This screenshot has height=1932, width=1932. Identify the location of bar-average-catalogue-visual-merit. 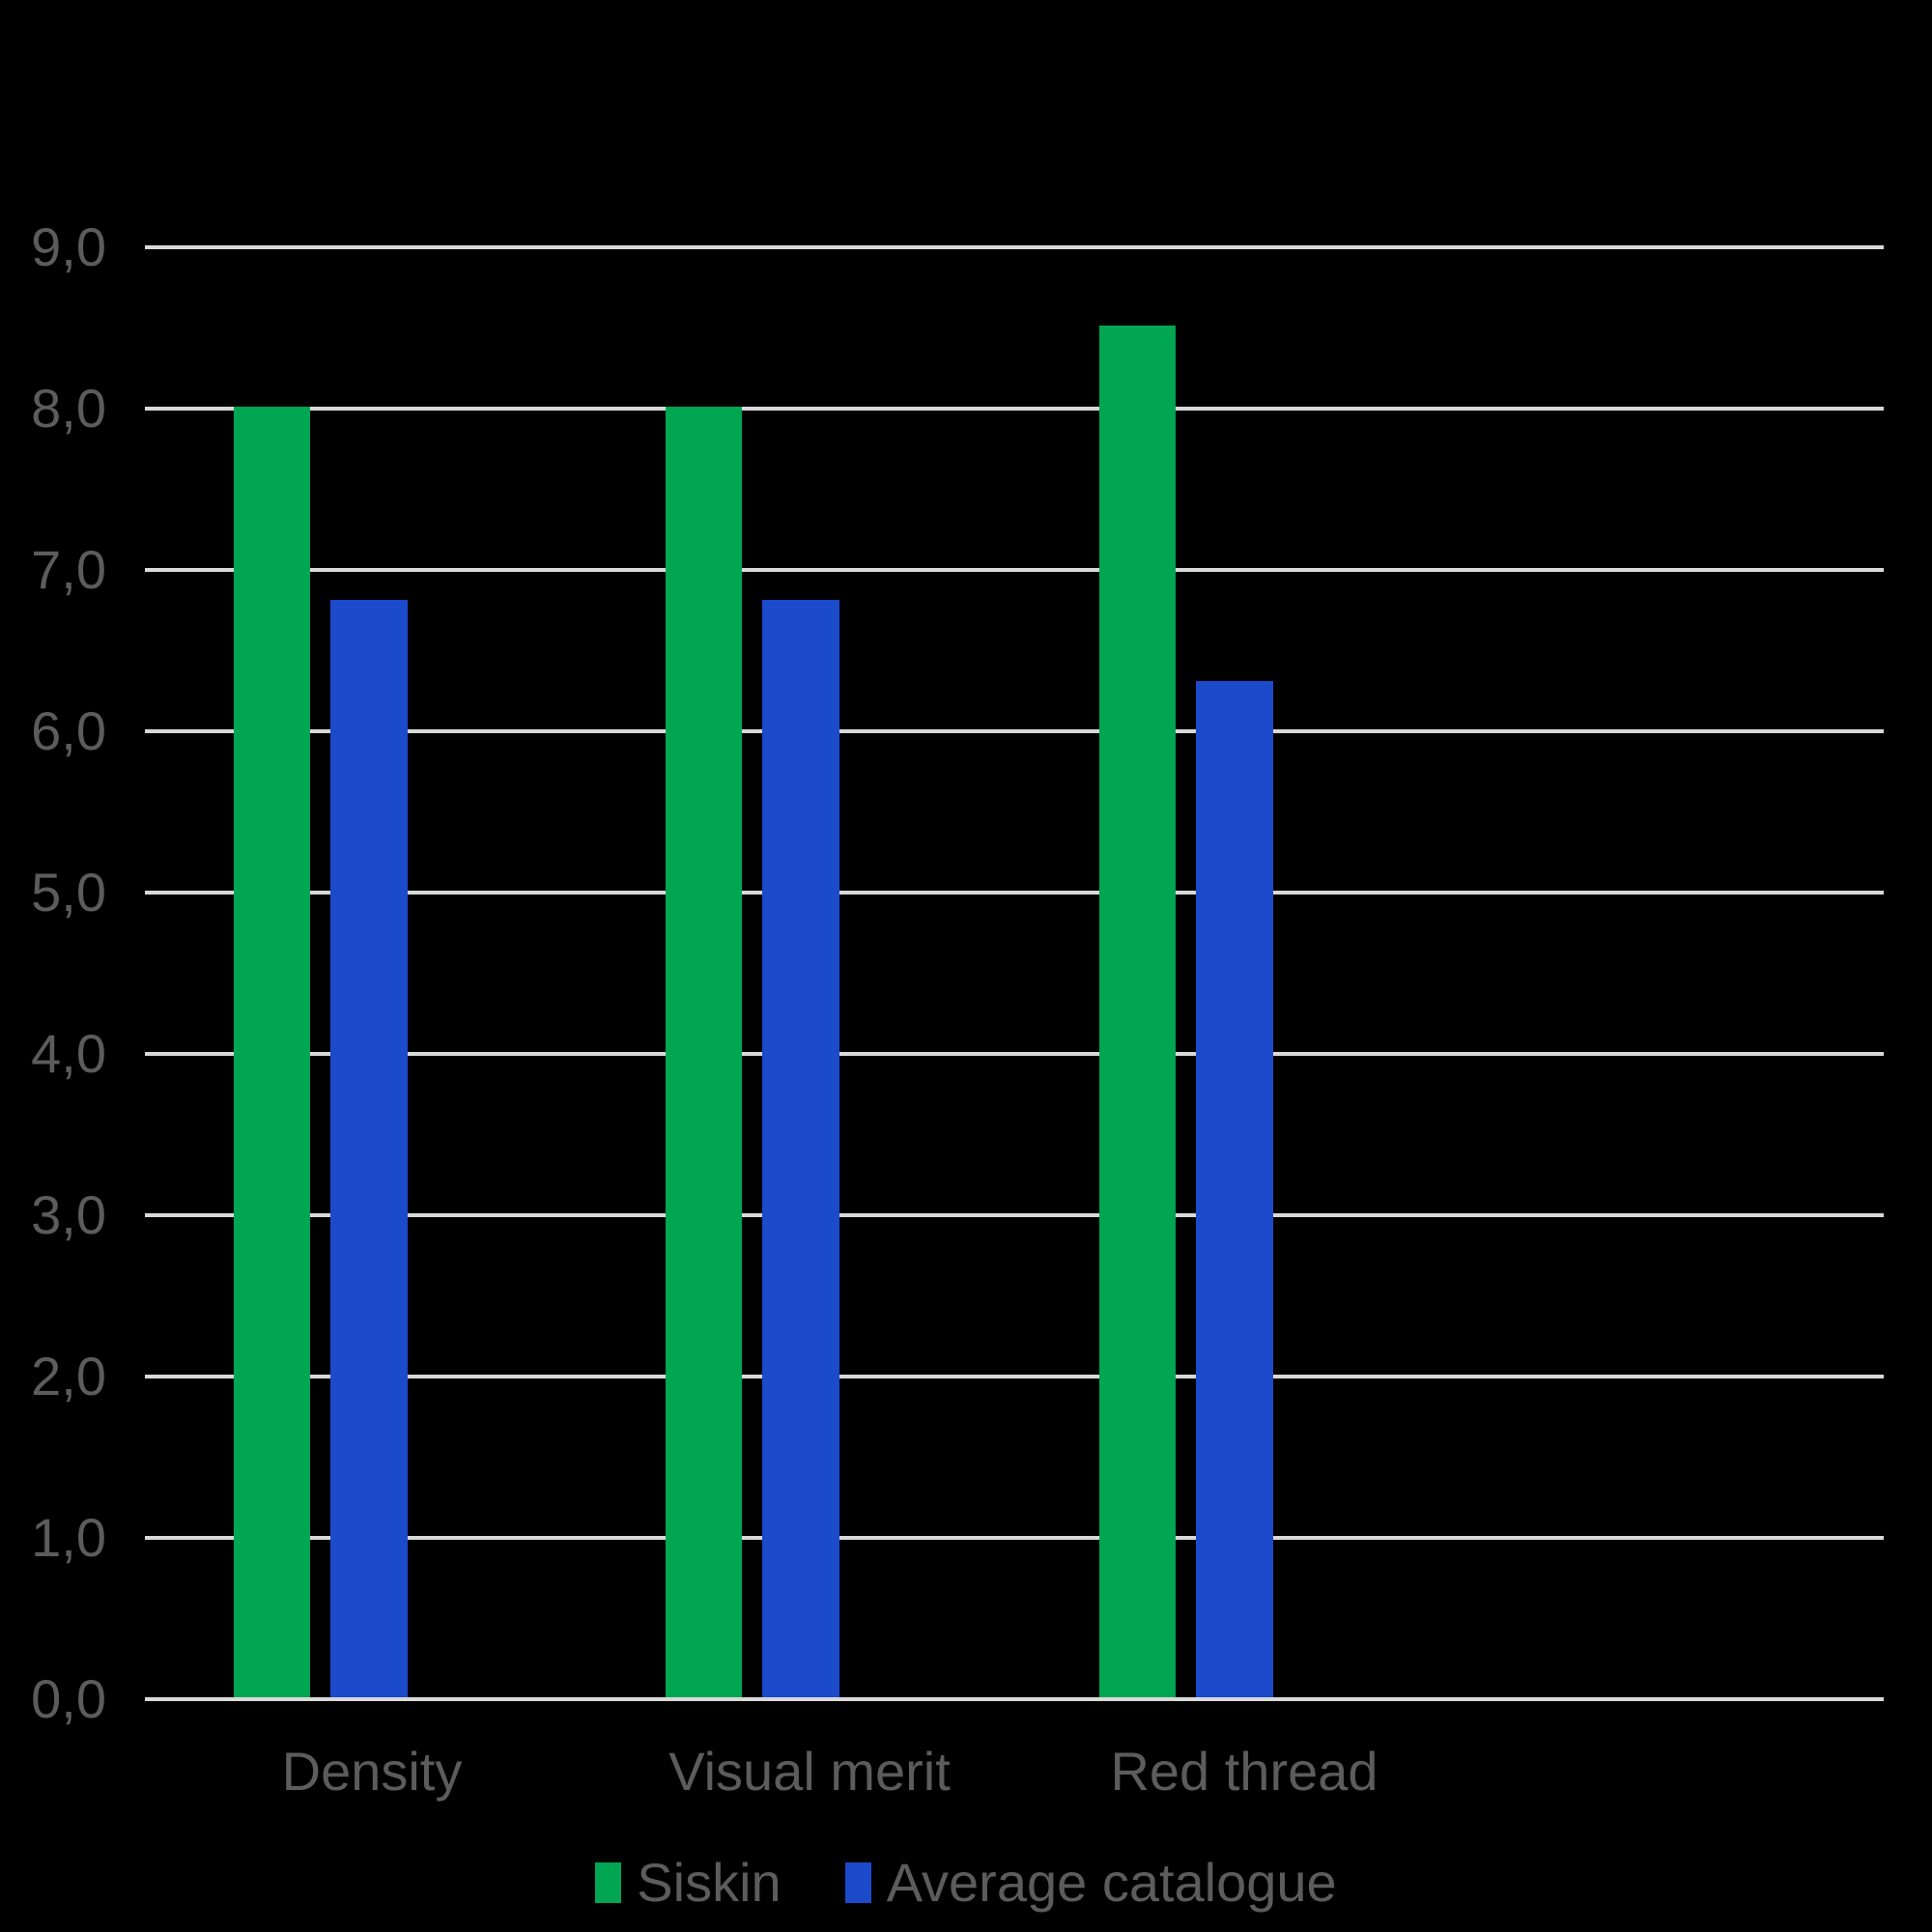
(800, 1148).